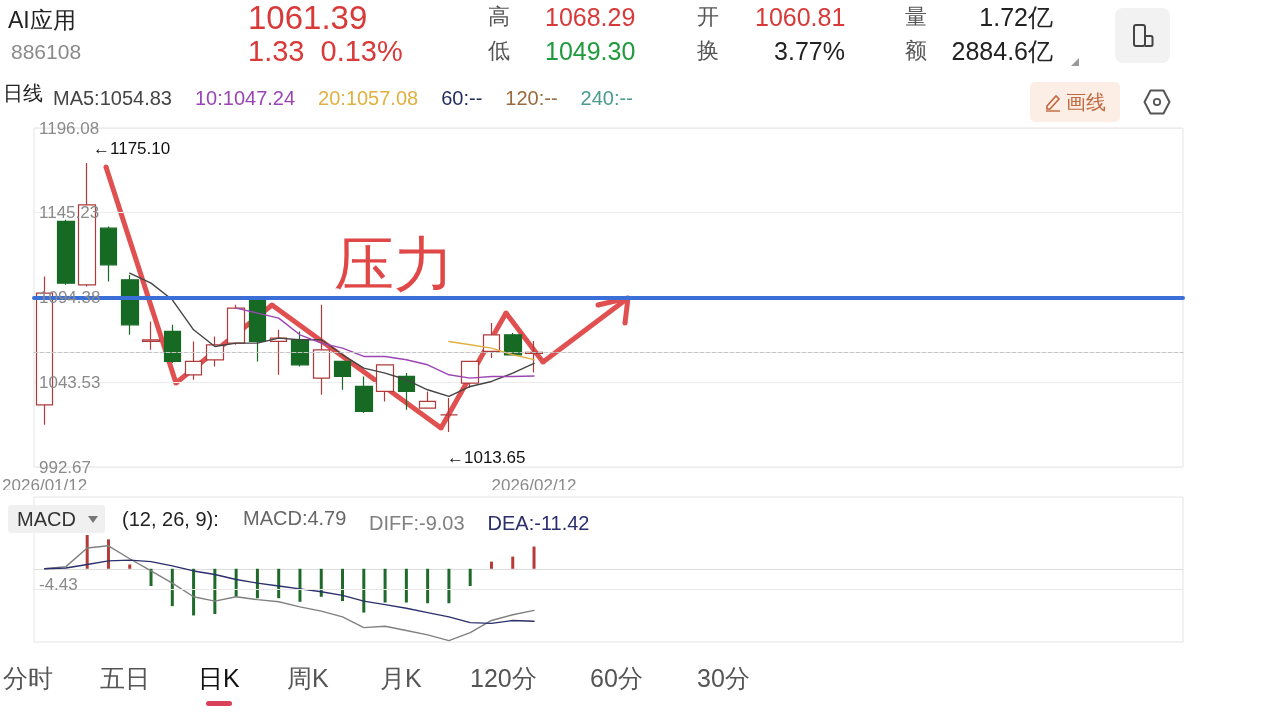 The image size is (1278, 720). What do you see at coordinates (606, 98) in the screenshot?
I see `legend-label: 240:--` at bounding box center [606, 98].